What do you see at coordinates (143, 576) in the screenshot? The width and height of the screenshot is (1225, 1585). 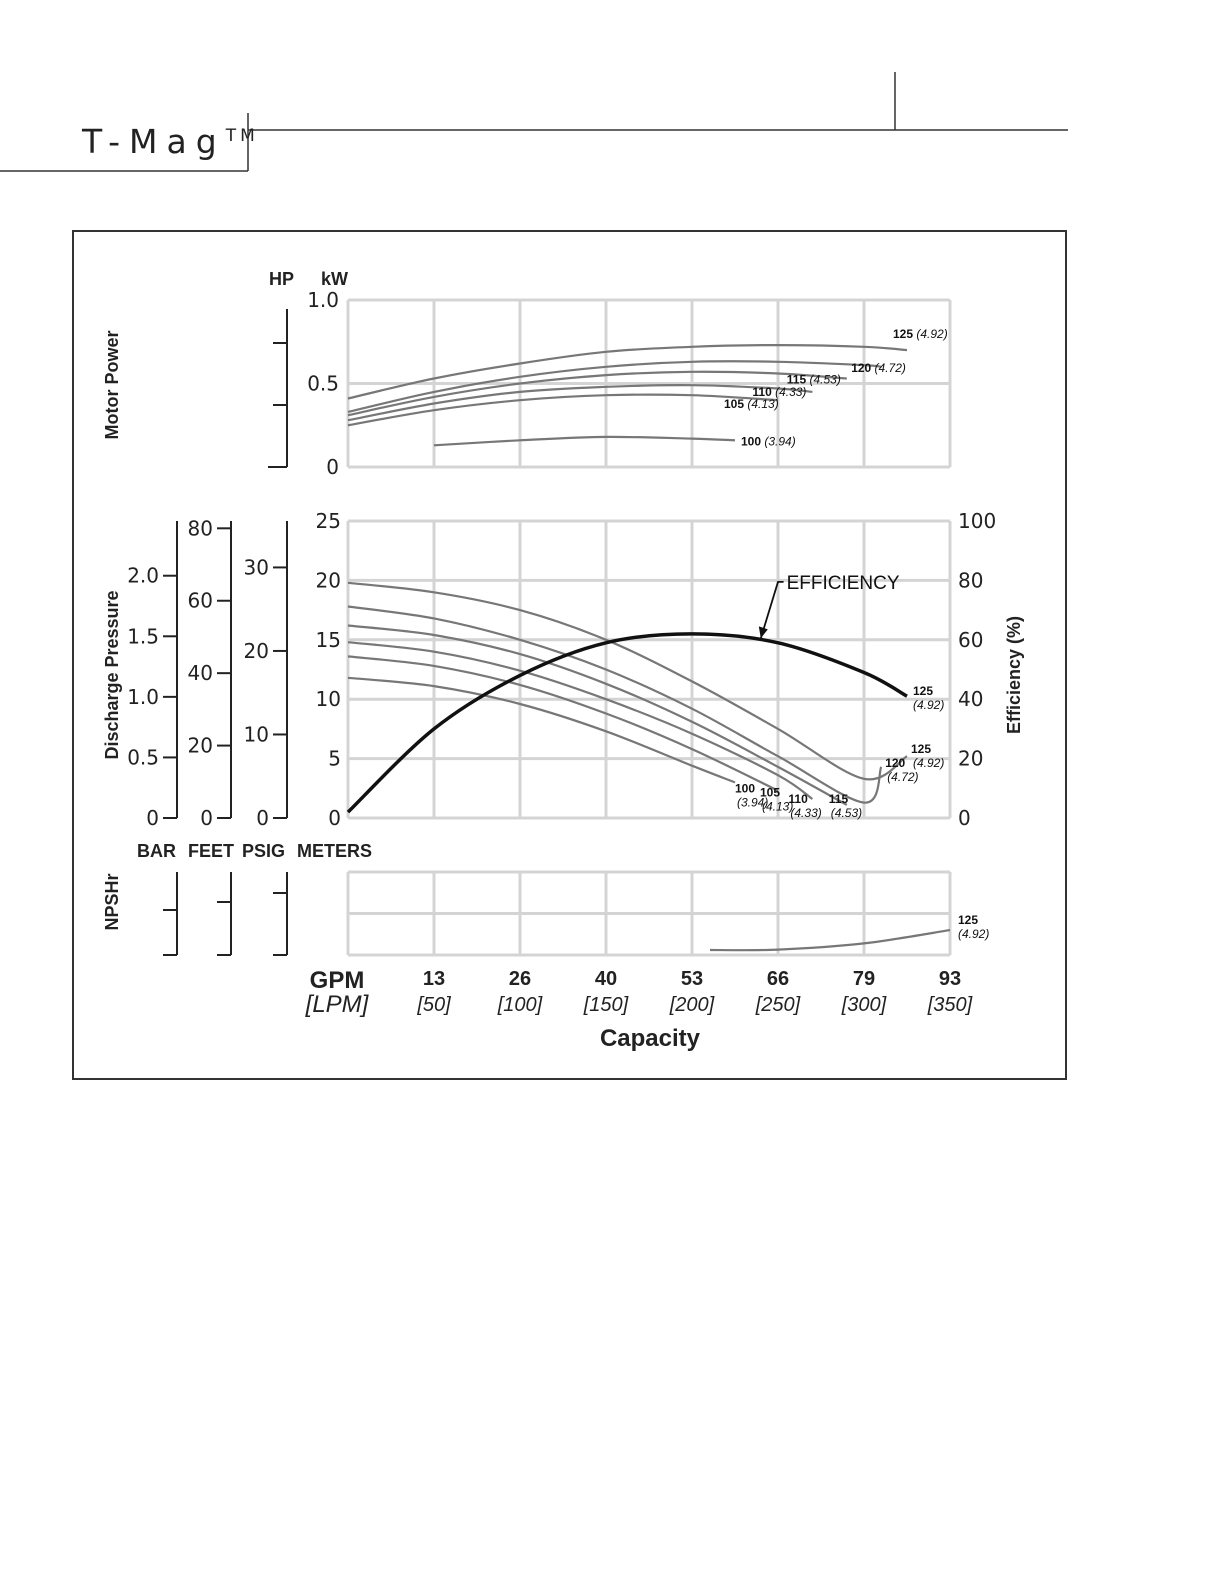 I see `bar-tick-label: 2.0` at bounding box center [143, 576].